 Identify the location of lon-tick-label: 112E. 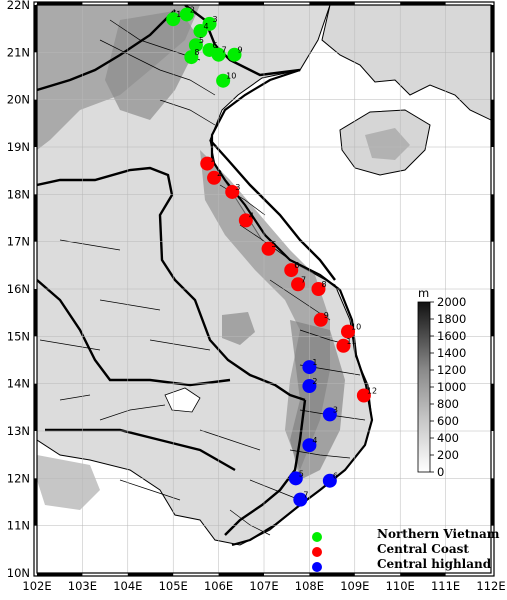
(490, 586).